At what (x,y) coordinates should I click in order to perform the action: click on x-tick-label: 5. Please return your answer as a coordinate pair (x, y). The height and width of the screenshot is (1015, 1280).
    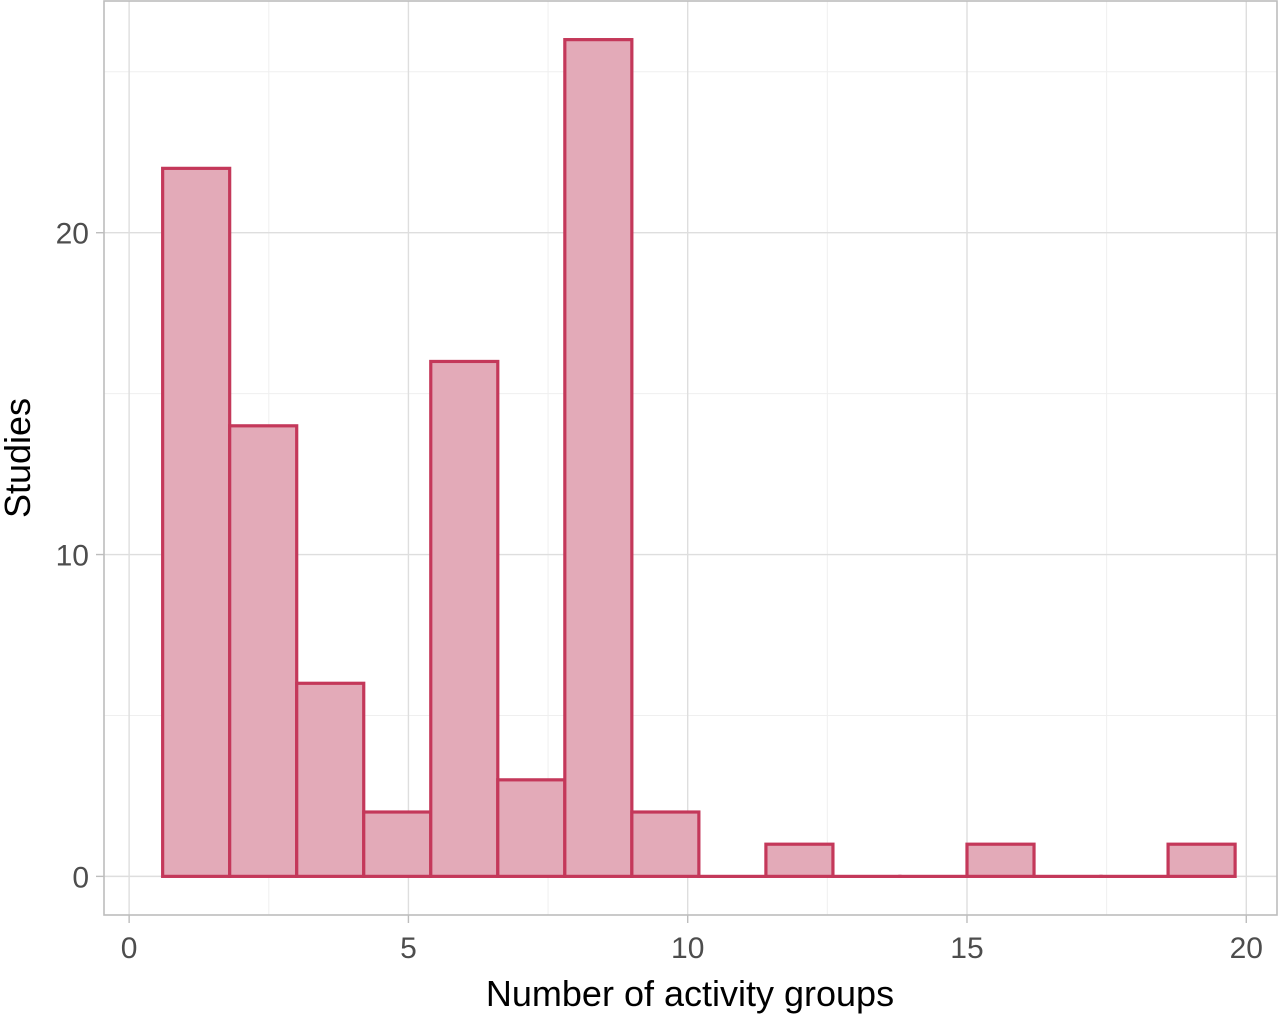
    Looking at the image, I should click on (408, 948).